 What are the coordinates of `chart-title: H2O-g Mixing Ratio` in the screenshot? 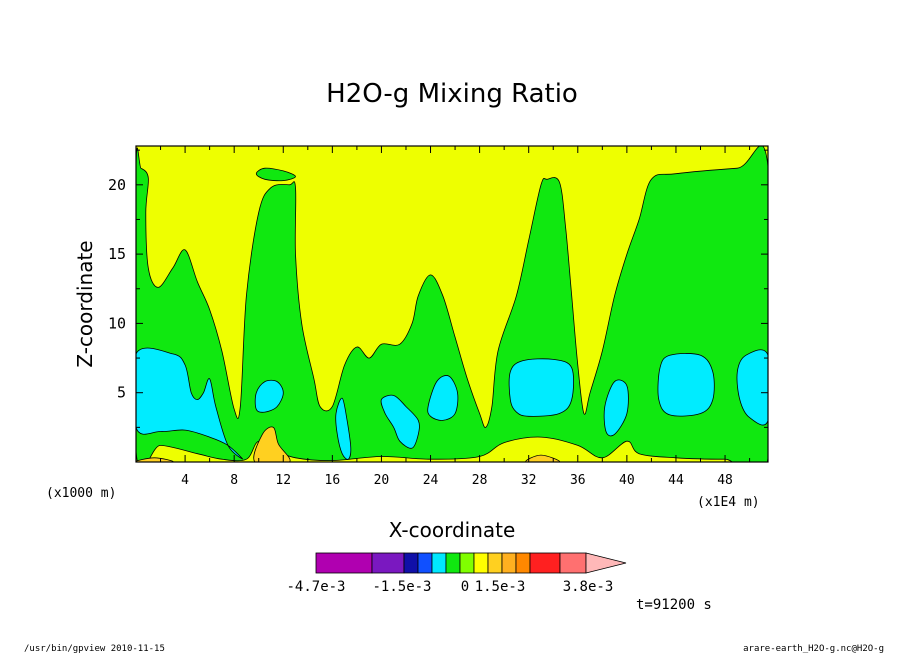 It's located at (452, 94).